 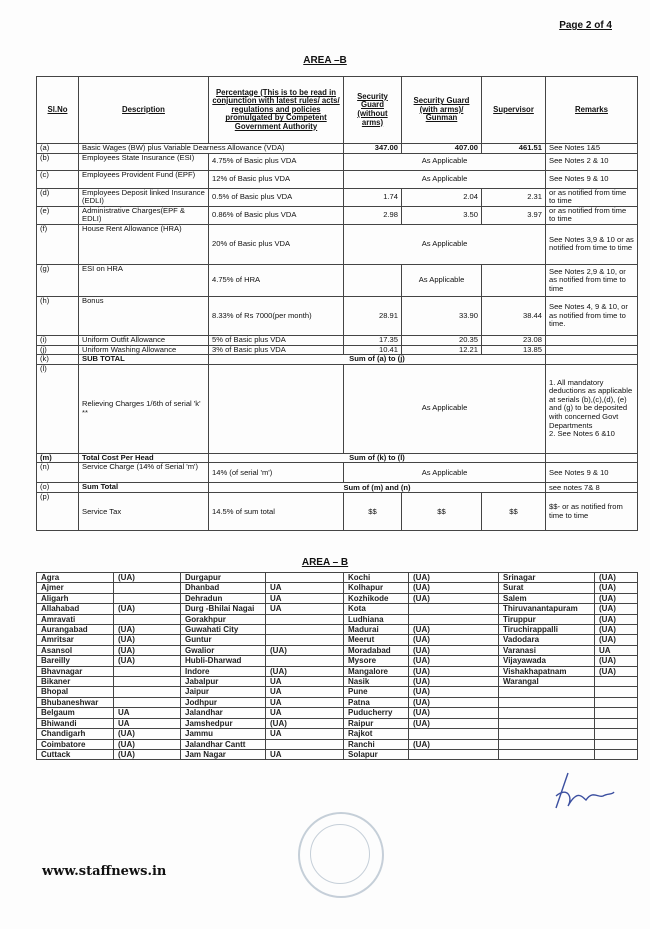 I want to click on city-row: Chandigarh (UA) Jammu UA Rajkot, so click(x=337, y=734).